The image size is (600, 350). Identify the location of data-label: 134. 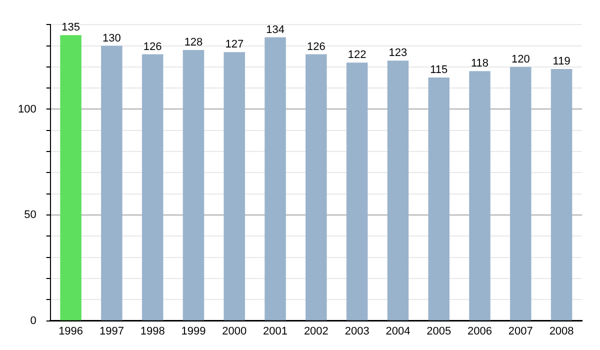
(275, 30).